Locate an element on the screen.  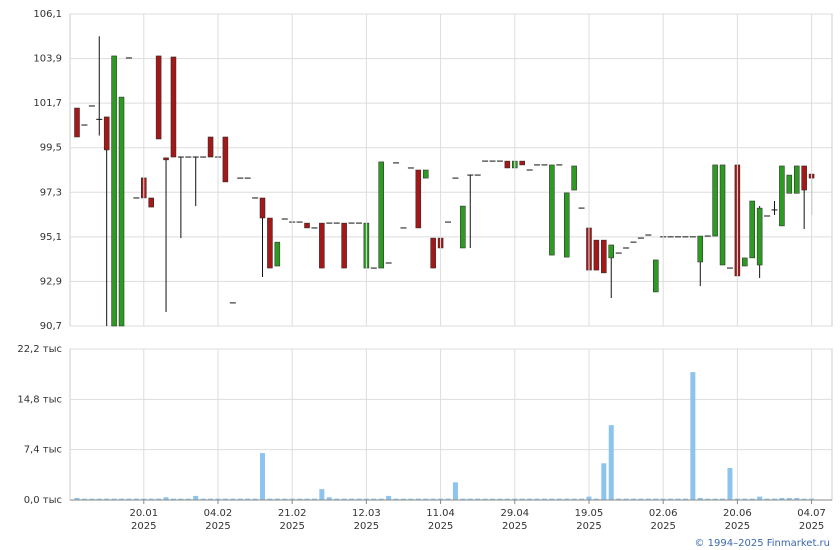
y-tick-label: 99,5 is located at coordinates (51, 148).